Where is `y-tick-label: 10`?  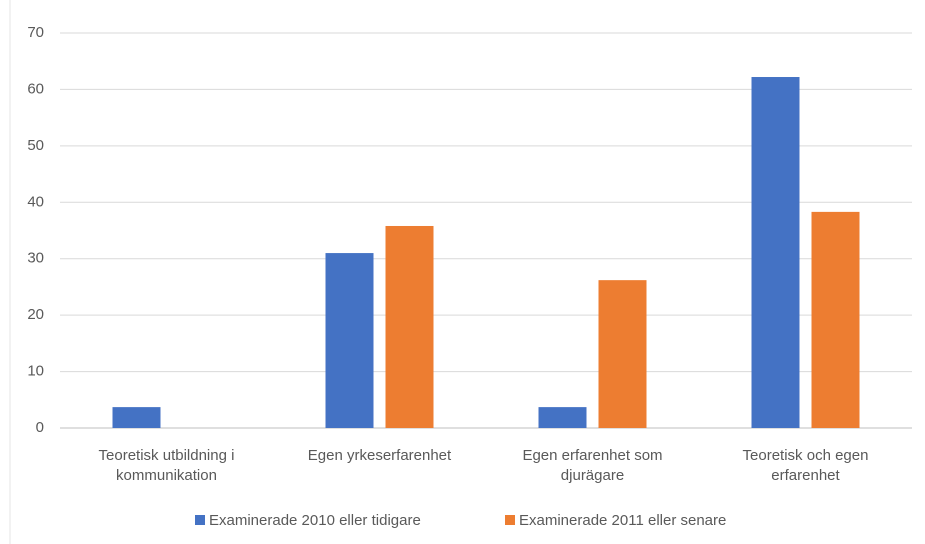 y-tick-label: 10 is located at coordinates (35, 371).